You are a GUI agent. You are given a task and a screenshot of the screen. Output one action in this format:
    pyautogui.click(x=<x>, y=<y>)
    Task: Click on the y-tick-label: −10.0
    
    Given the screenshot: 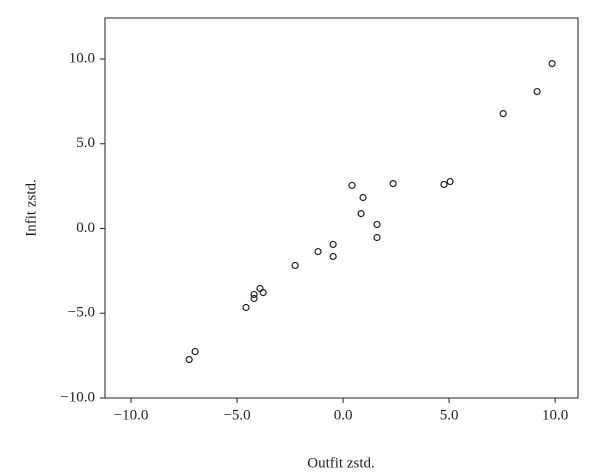 What is the action you would take?
    pyautogui.click(x=77, y=397)
    